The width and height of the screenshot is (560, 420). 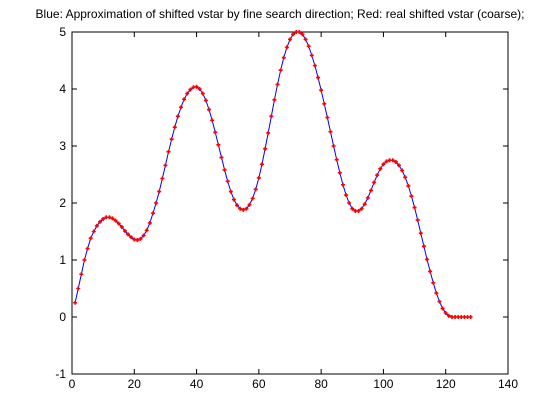 What do you see at coordinates (321, 384) in the screenshot?
I see `x-tick-label: 80` at bounding box center [321, 384].